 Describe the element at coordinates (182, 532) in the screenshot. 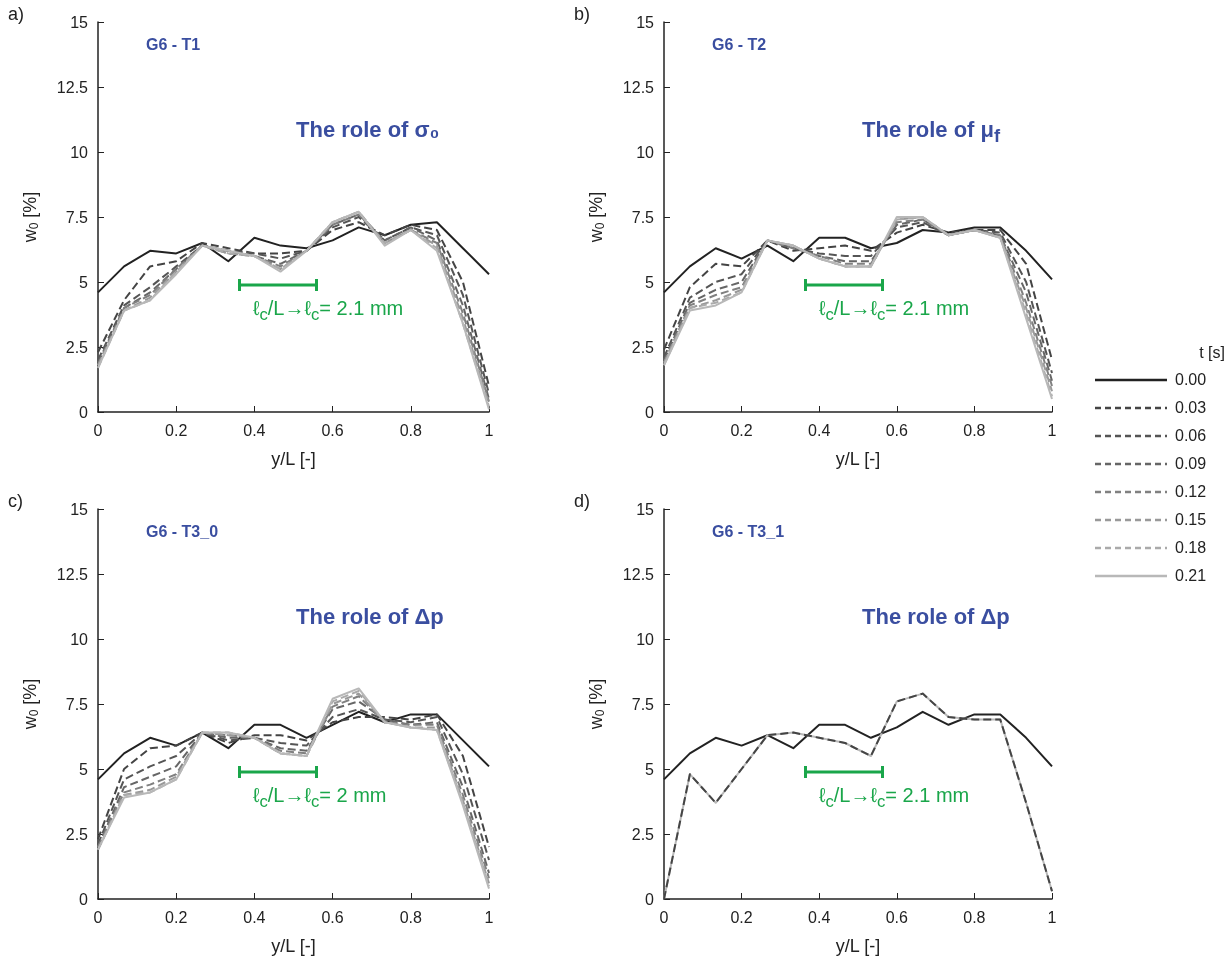

I see `text: G6 - T3_0` at that location.